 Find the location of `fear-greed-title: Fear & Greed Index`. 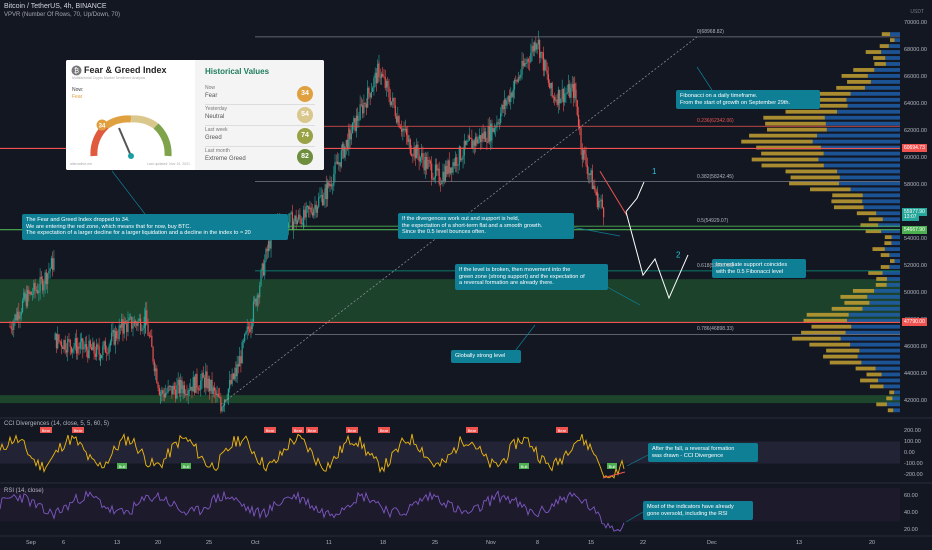

fear-greed-title: Fear & Greed Index is located at coordinates (125, 70).